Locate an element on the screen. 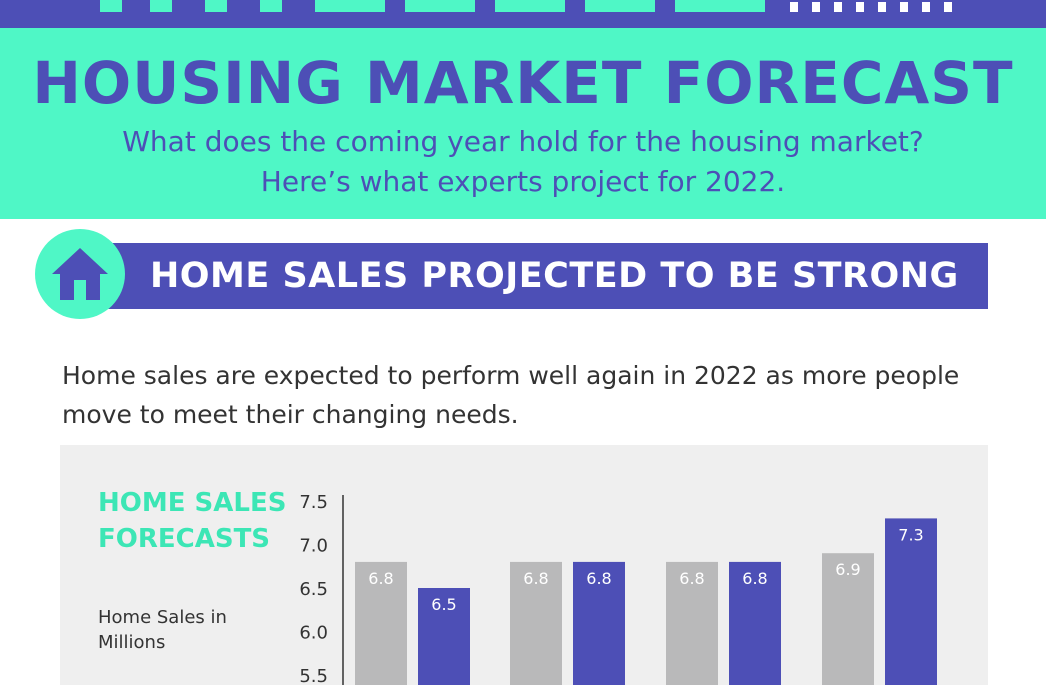 The width and height of the screenshot is (1046, 685). house-icon is located at coordinates (80, 274).